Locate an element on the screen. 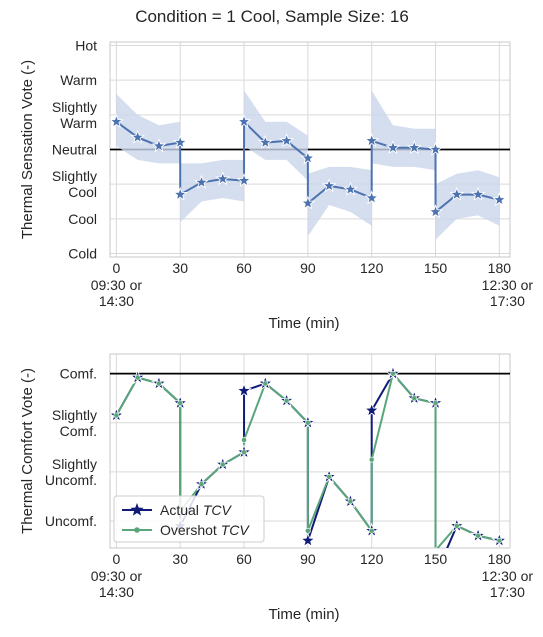  legend-overshot-text: Overshot is located at coordinates (190, 530).